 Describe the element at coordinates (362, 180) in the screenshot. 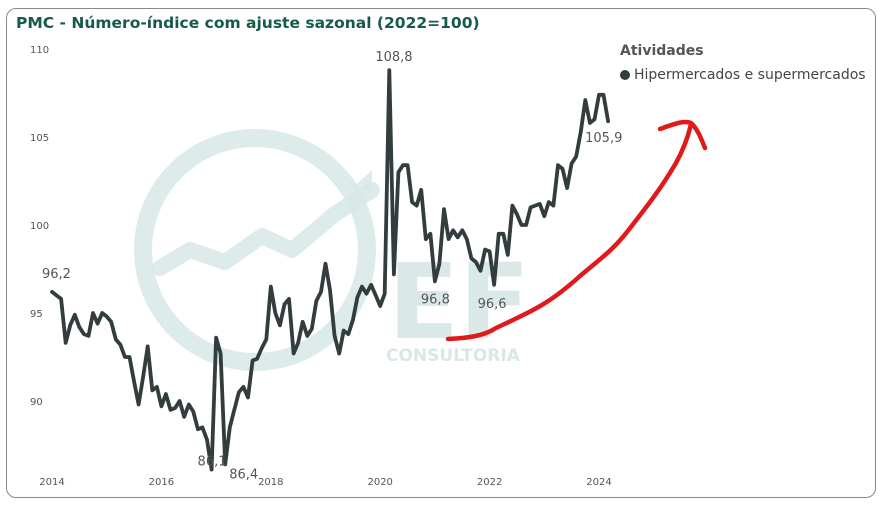

I see `watermark-arrowhead` at that location.